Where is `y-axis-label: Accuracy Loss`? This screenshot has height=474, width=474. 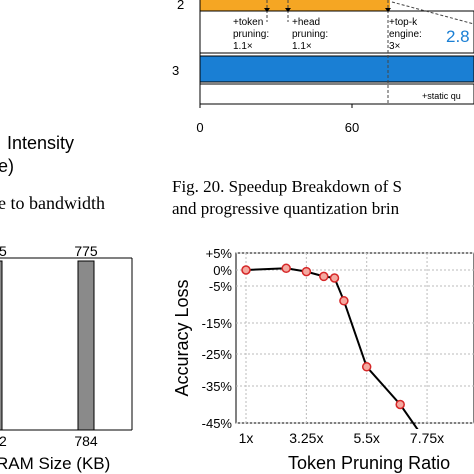 y-axis-label: Accuracy Loss is located at coordinates (182, 337).